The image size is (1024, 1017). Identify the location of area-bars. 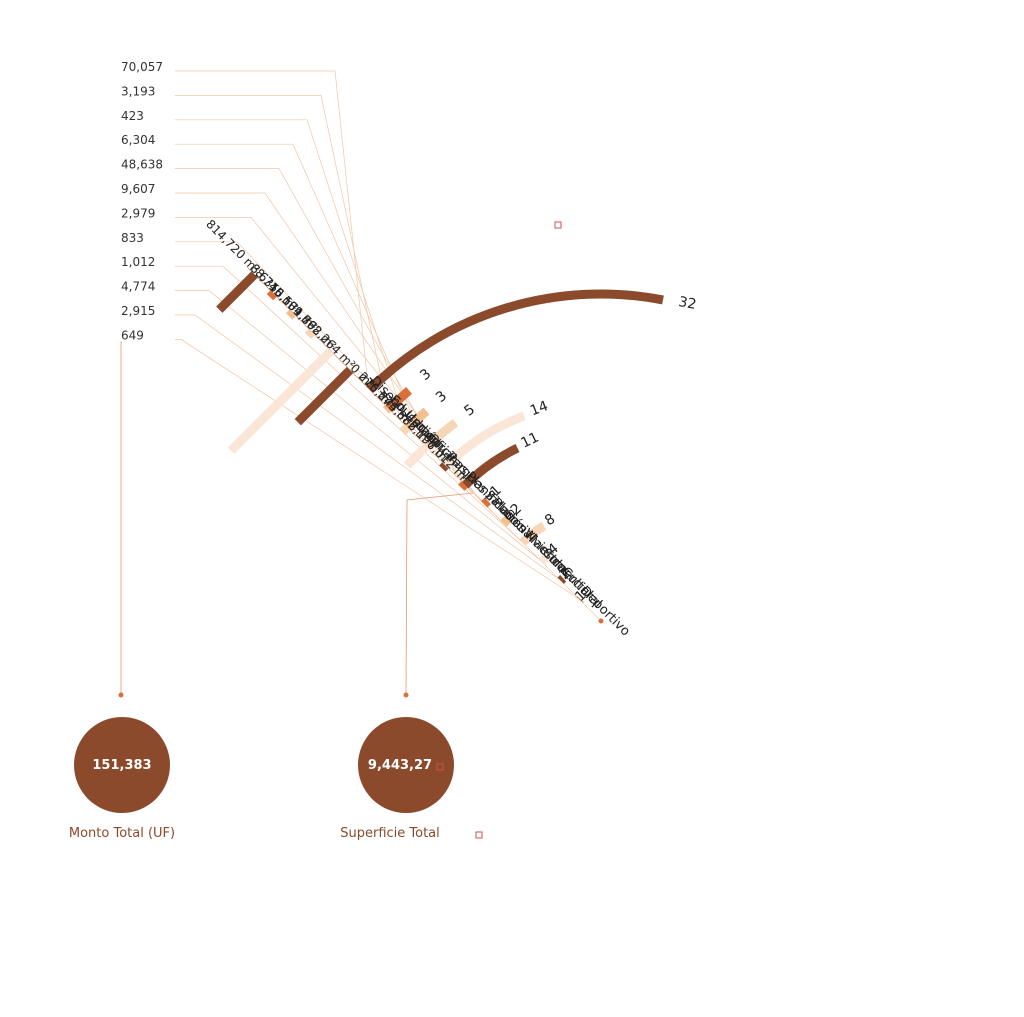
(342, 381).